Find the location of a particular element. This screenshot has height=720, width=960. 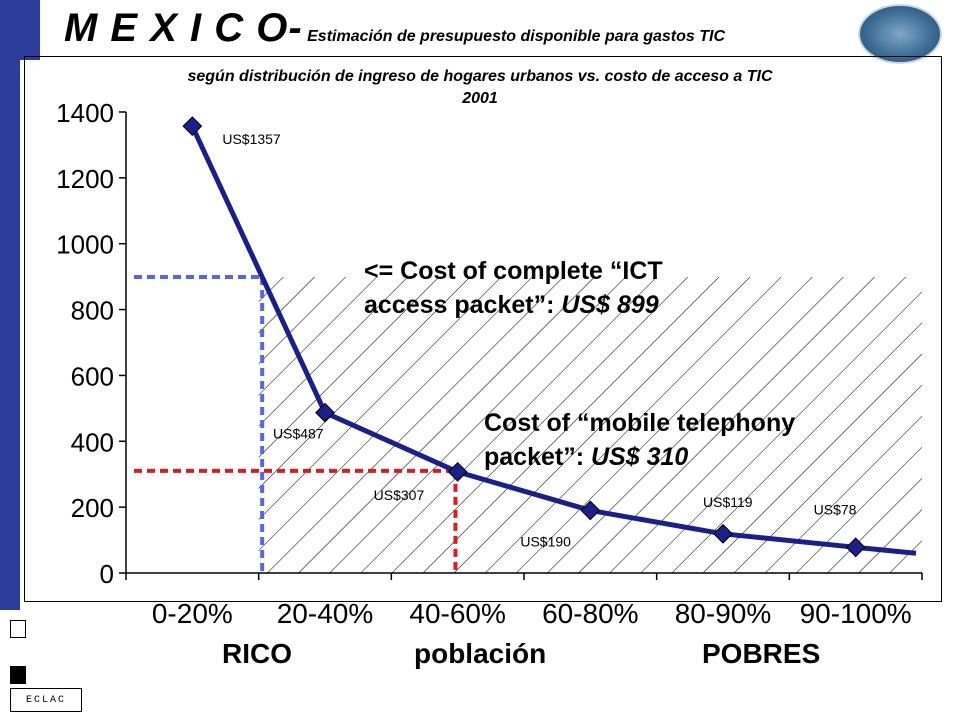

mobile-annotation-line-1: Cost of “mobile telephony is located at coordinates (640, 423).